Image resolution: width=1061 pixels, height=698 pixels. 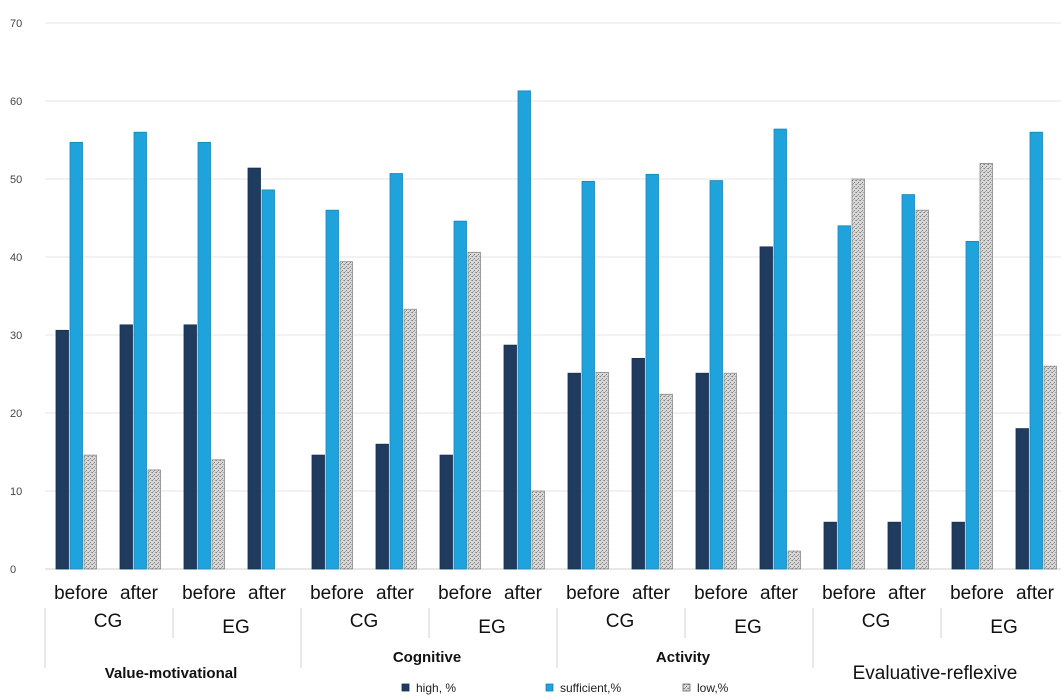 I want to click on y-tick-label: 30, so click(x=16, y=336).